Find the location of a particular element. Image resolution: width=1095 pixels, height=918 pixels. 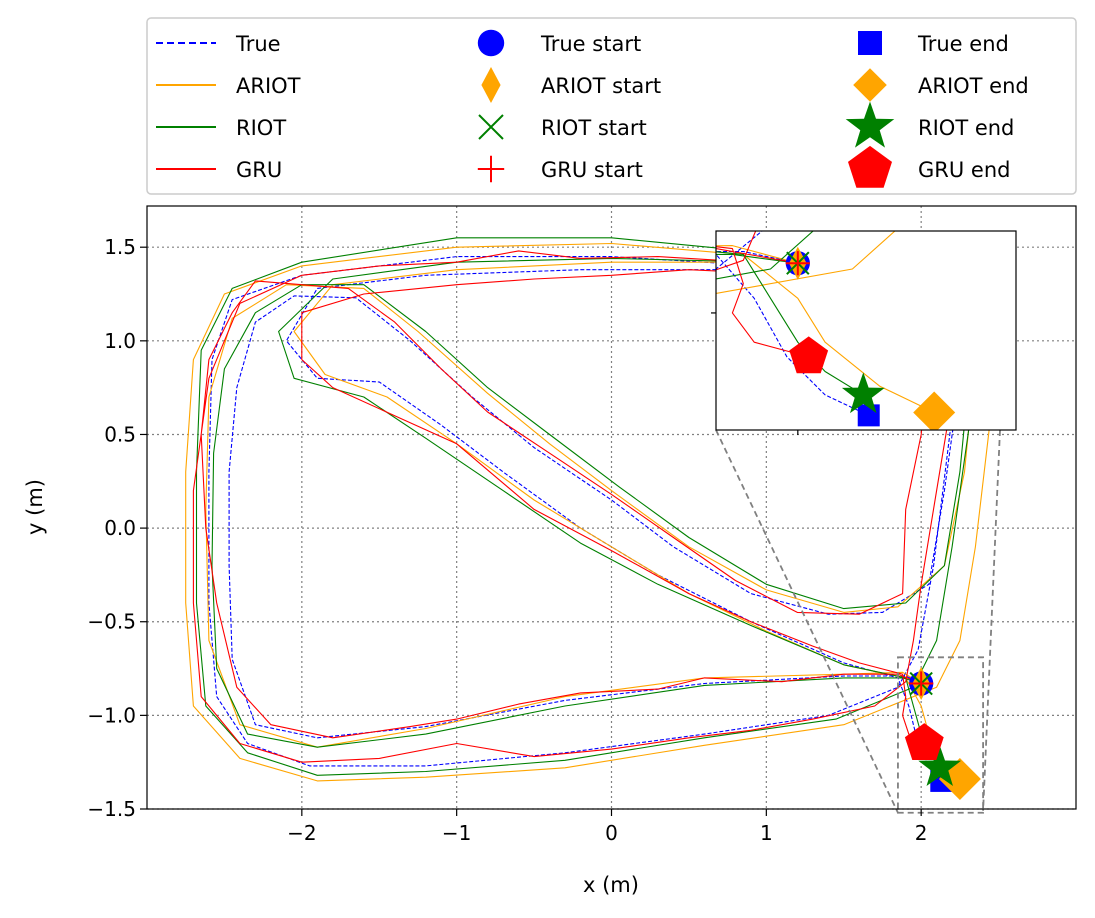

legend-item-gru: GRU is located at coordinates (219, 170).